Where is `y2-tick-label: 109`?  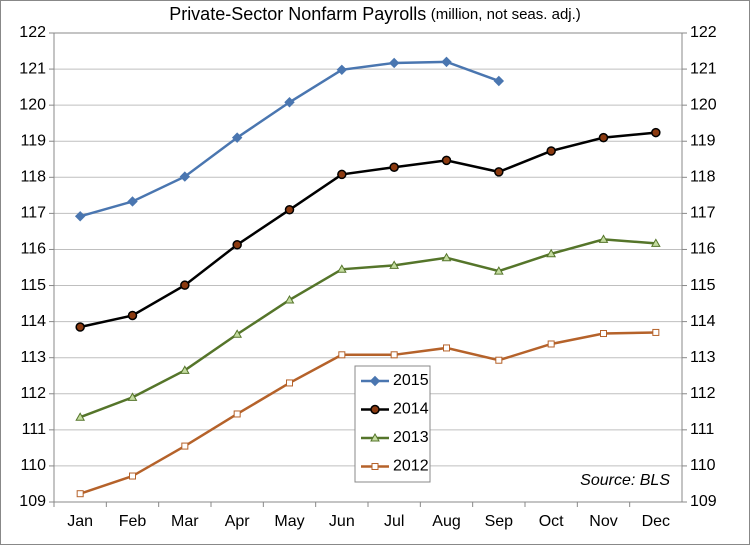
y2-tick-label: 109 is located at coordinates (703, 501).